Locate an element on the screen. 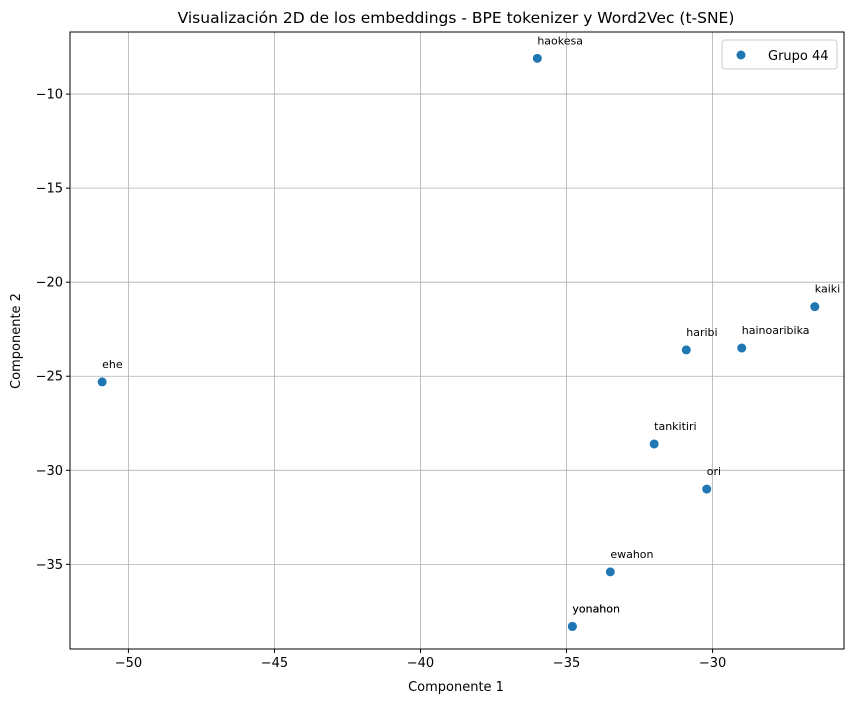  data-point-label: haribi is located at coordinates (701, 332).